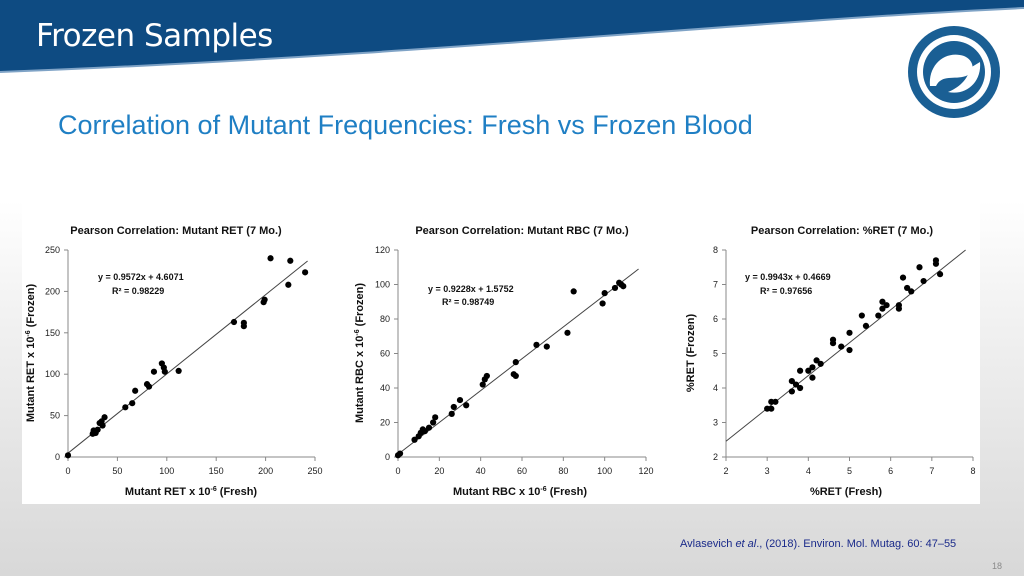 This screenshot has height=576, width=1024. Describe the element at coordinates (786, 291) in the screenshot. I see `r-squared-label: R² = 0.97656` at that location.